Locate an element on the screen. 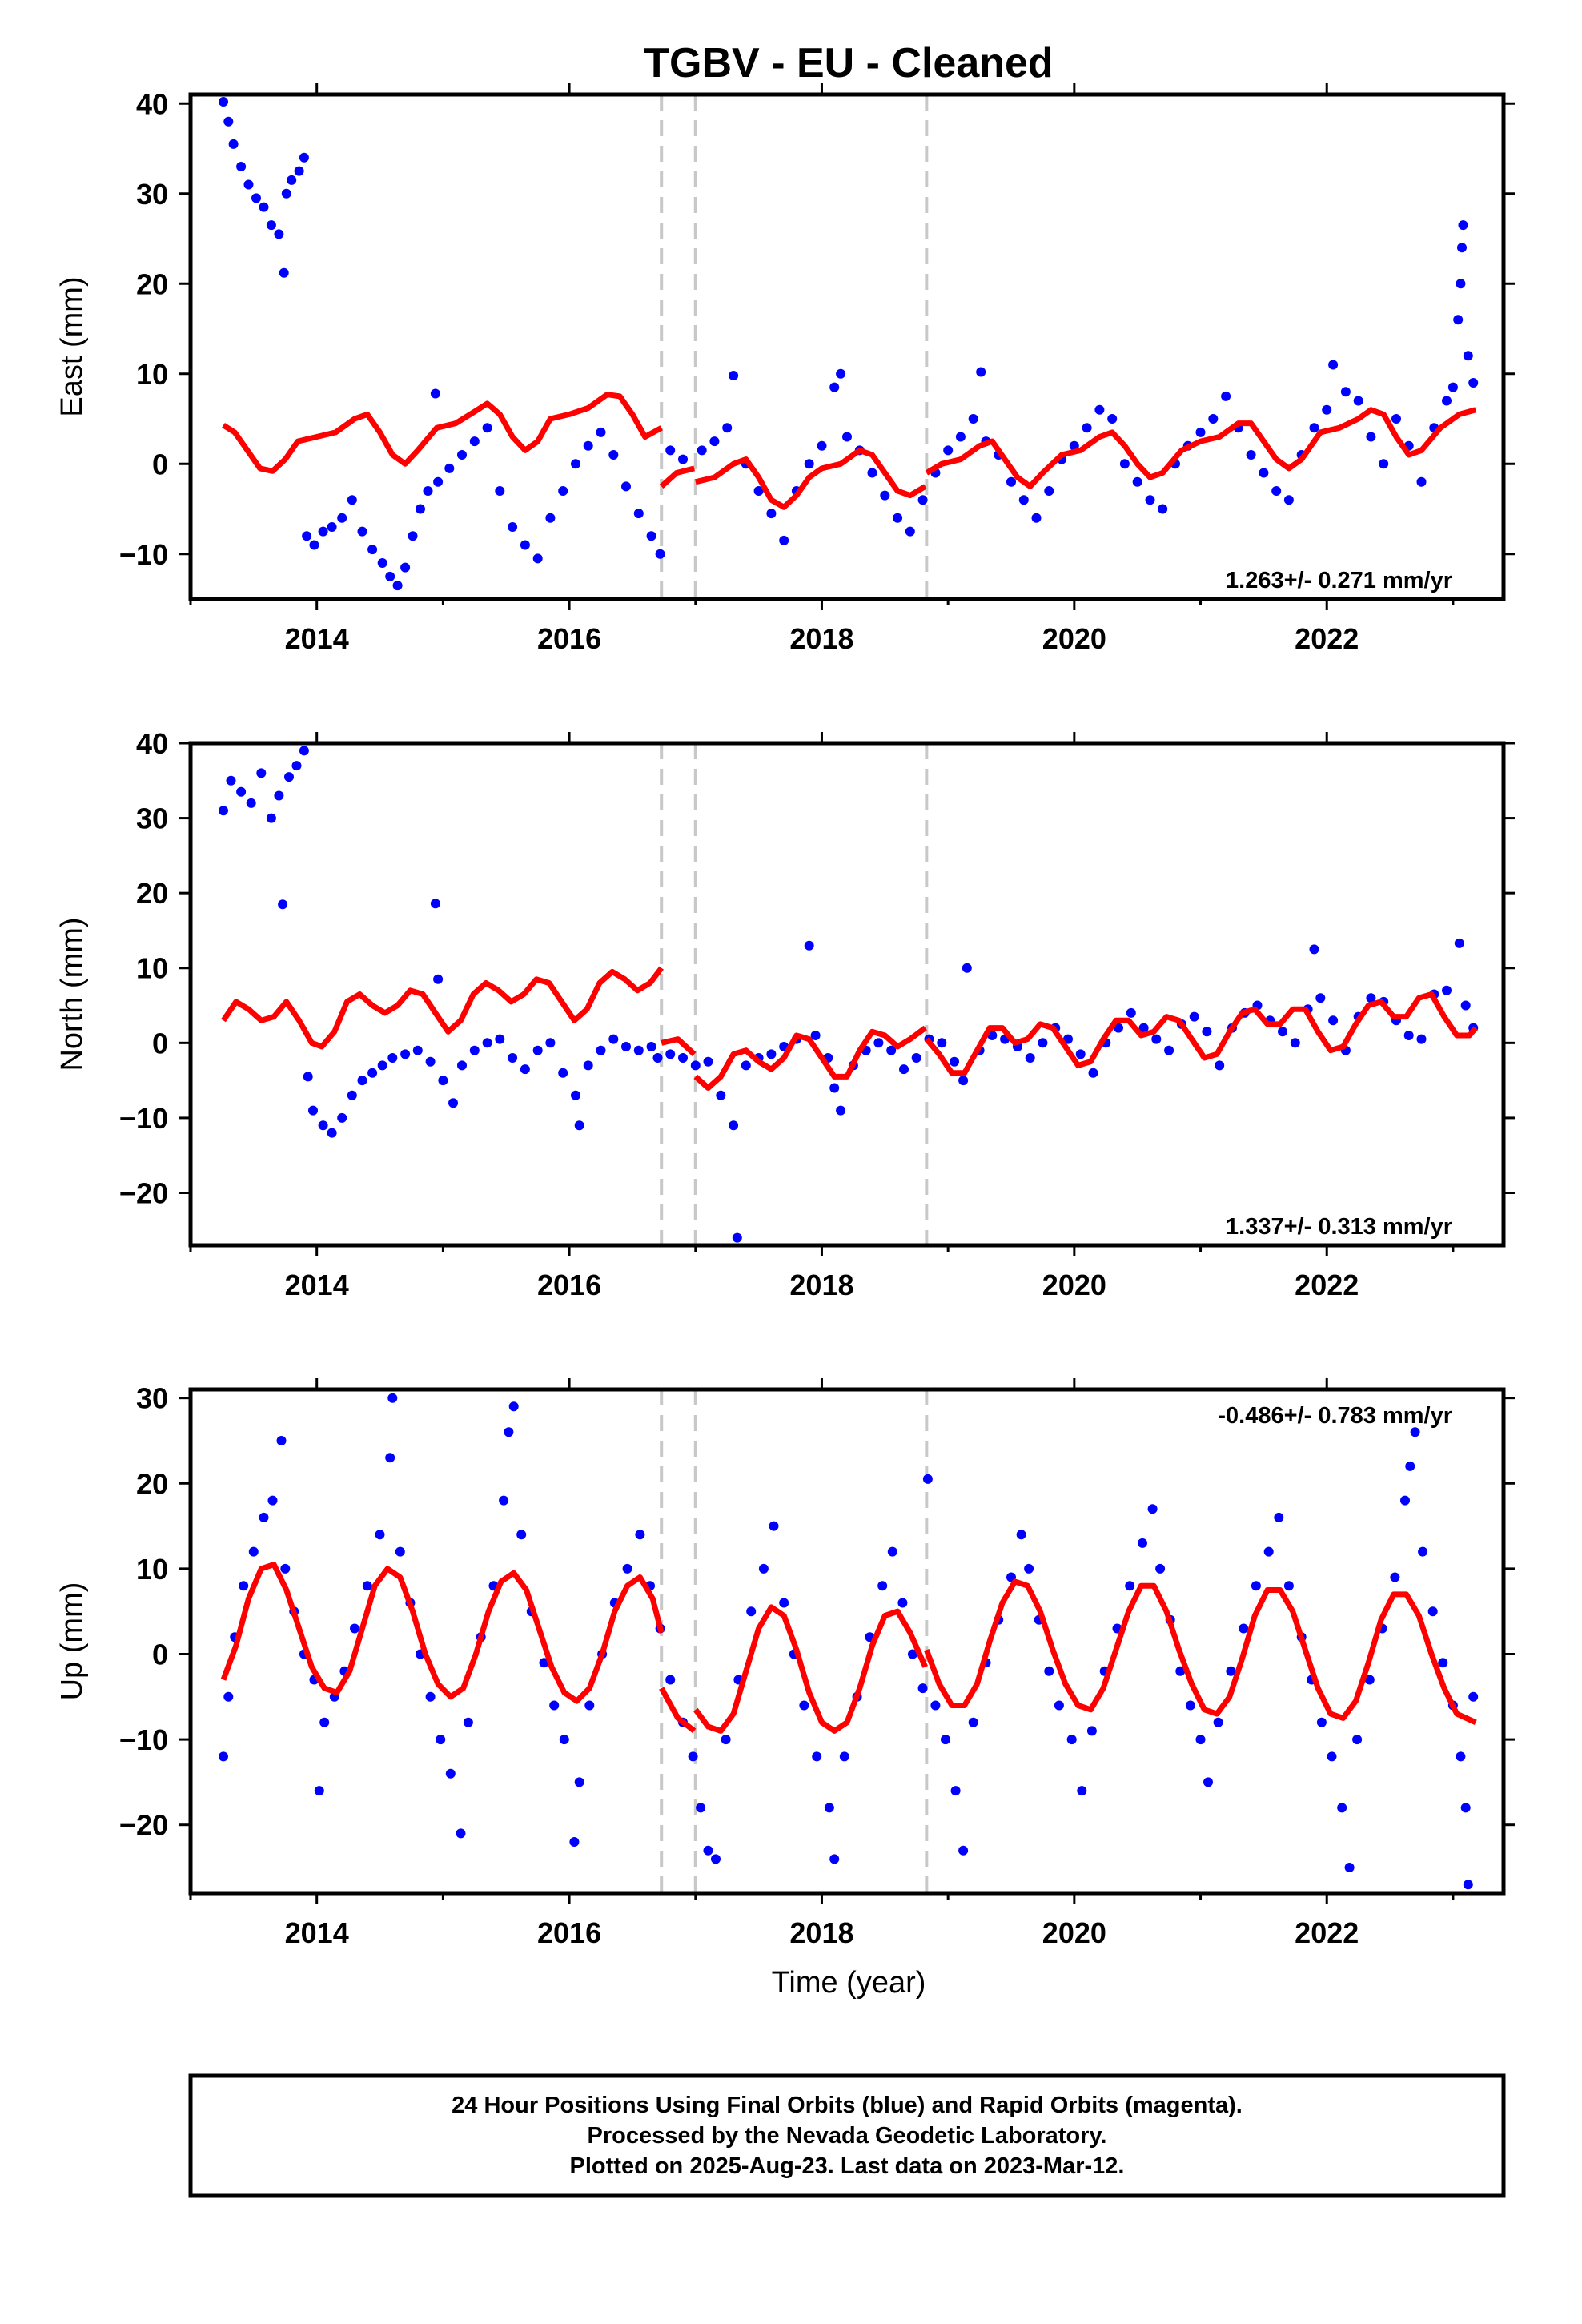 Image resolution: width=1582 pixels, height=2324 pixels. north-y-tick-label: 10 is located at coordinates (152, 968).